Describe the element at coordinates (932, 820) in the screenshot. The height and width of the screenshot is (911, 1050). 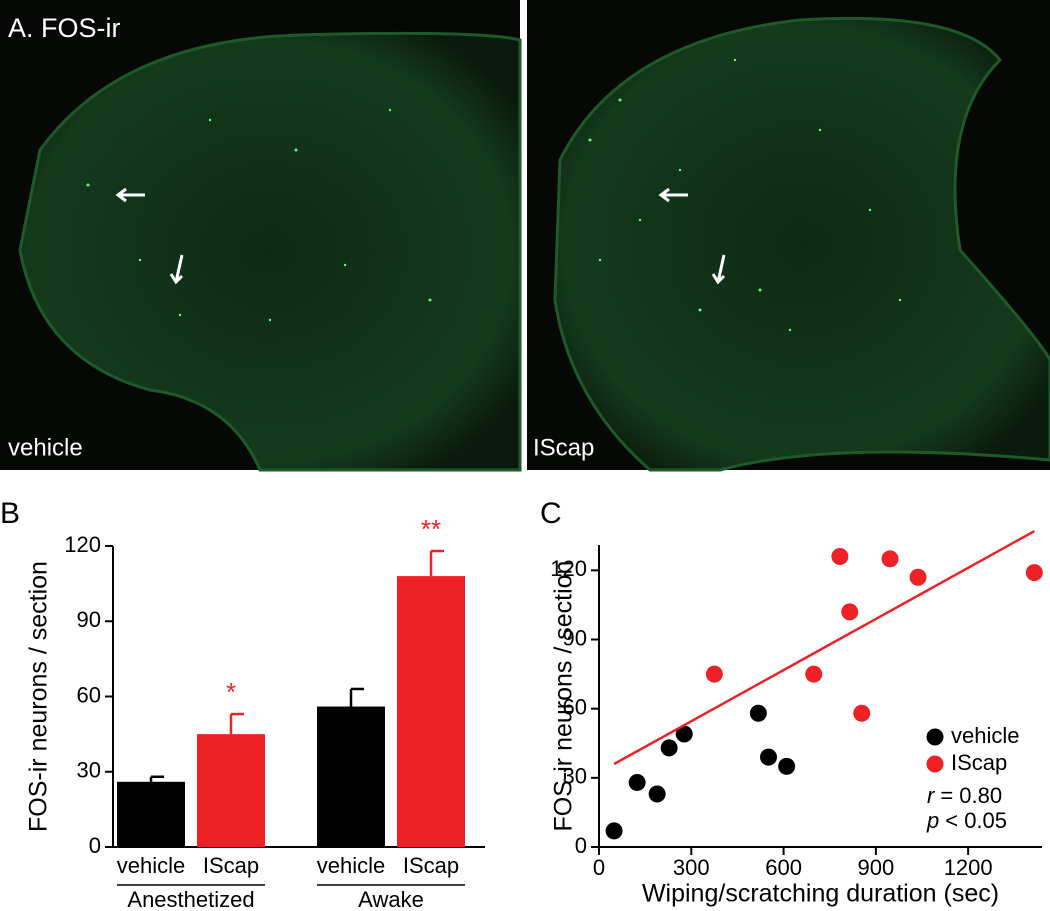
I see `stat-symbol: p` at that location.